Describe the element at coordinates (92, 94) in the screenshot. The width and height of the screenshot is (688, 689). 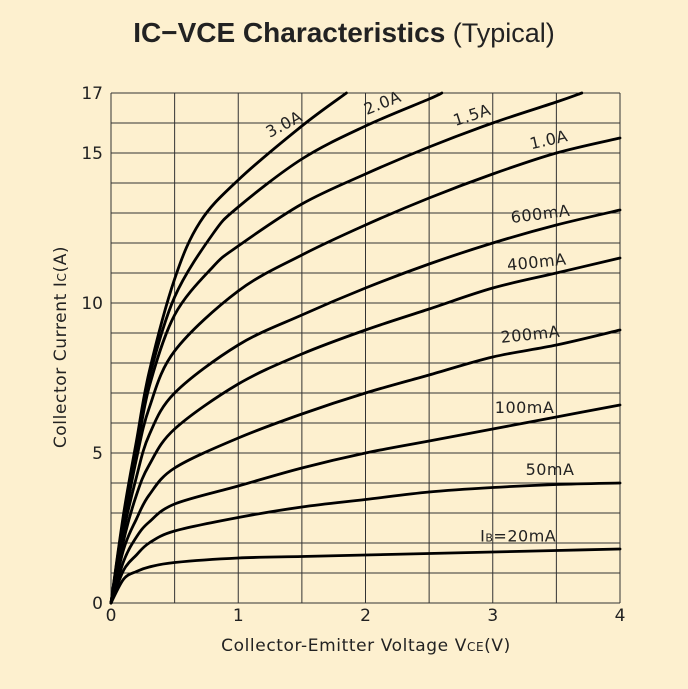
I see `y-tick-label: 17` at that location.